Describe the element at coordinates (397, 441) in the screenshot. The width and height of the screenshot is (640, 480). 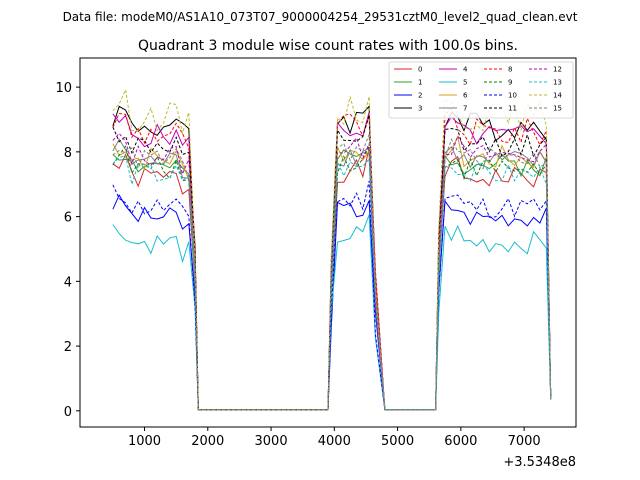
I see `x-tick-label: 5000` at that location.